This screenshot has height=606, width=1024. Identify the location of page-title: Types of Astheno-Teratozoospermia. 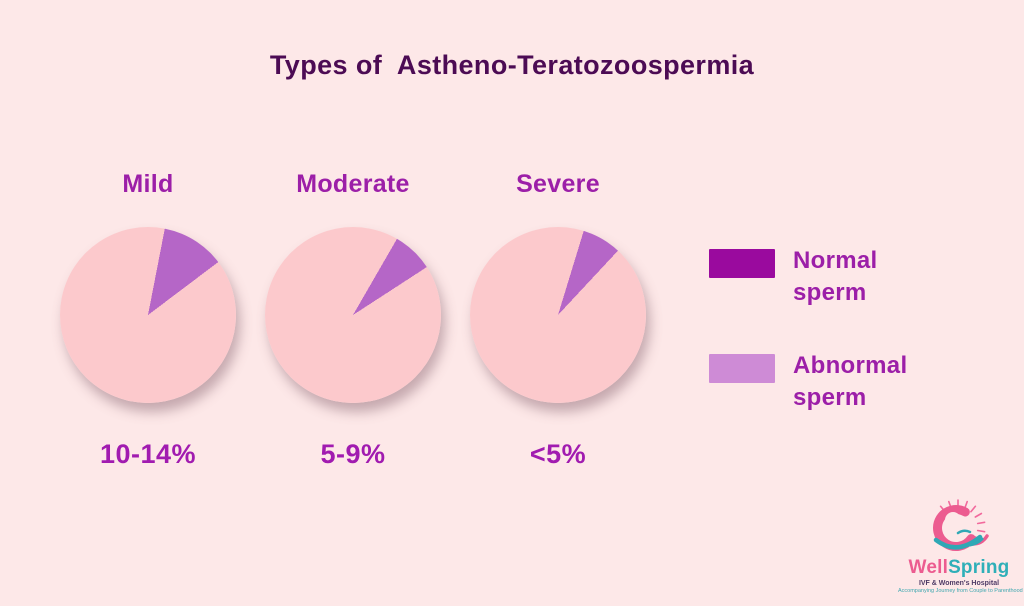
(512, 65).